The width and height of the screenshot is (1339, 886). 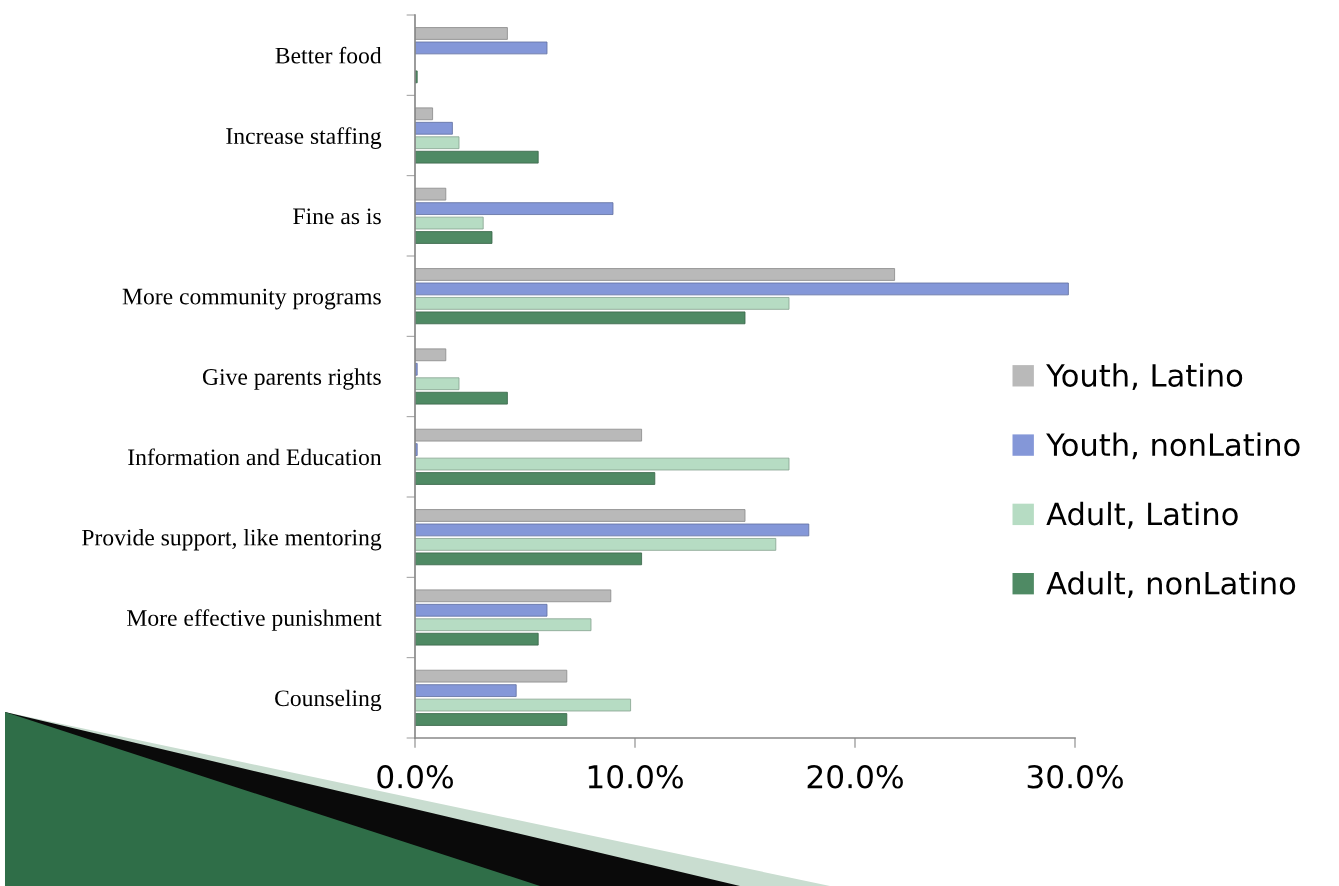 I want to click on y-tick-label: Increase staffing, so click(x=304, y=138).